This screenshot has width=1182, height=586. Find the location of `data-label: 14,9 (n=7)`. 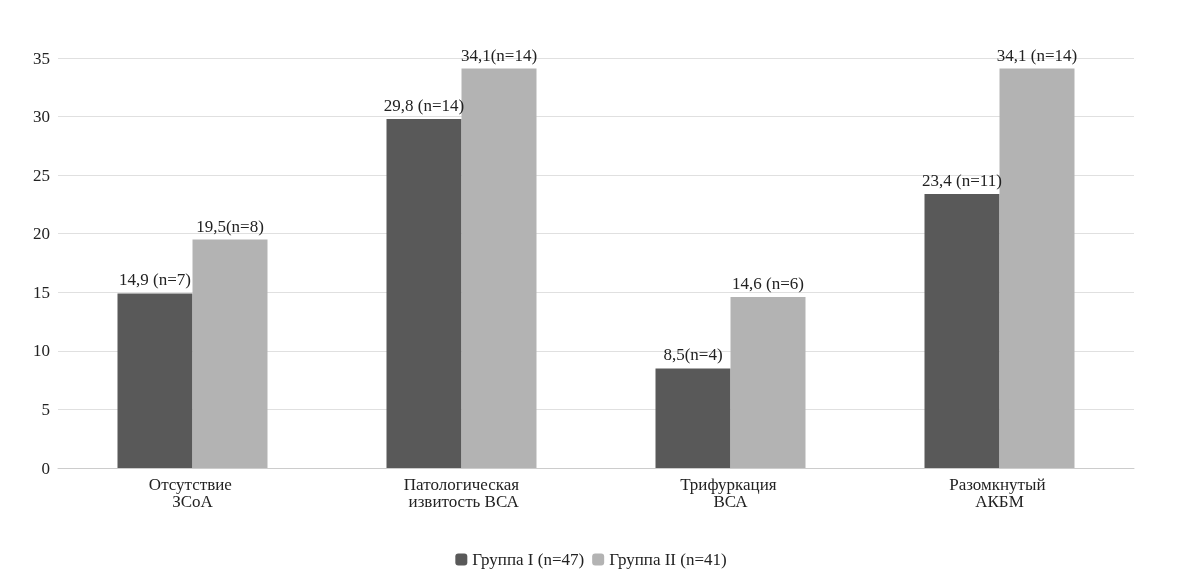

data-label: 14,9 (n=7) is located at coordinates (155, 280).